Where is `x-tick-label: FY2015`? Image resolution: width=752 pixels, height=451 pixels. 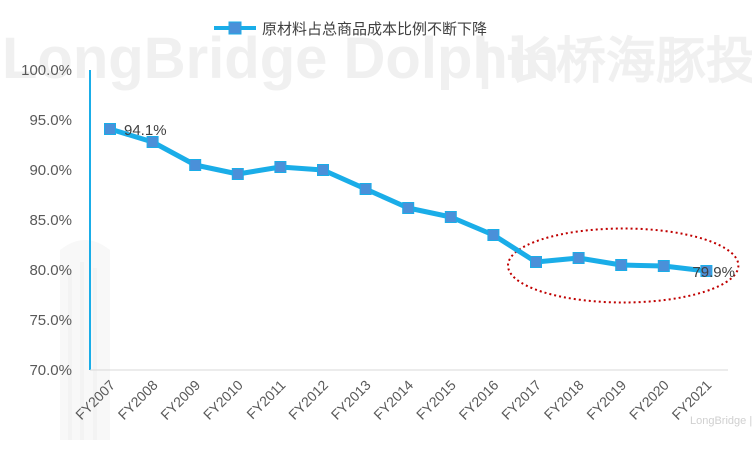 x-tick-label: FY2015 is located at coordinates (436, 400).